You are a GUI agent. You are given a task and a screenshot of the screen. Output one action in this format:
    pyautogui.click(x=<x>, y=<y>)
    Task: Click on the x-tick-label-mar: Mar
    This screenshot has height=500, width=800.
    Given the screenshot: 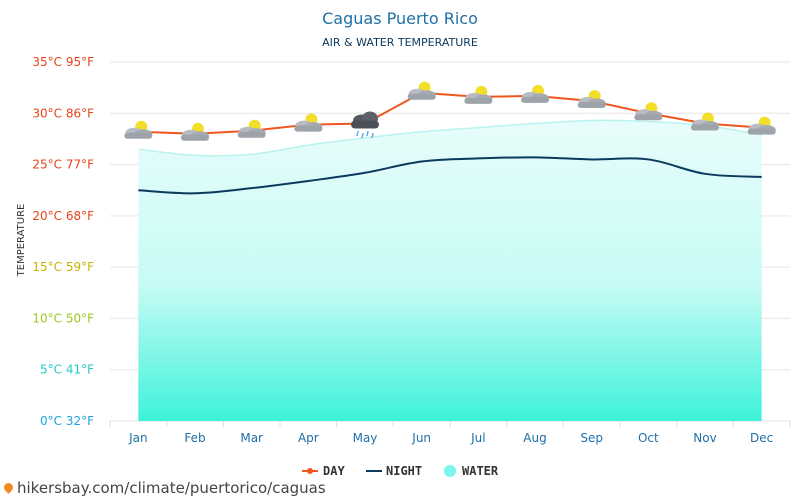 What is the action you would take?
    pyautogui.click(x=251, y=438)
    